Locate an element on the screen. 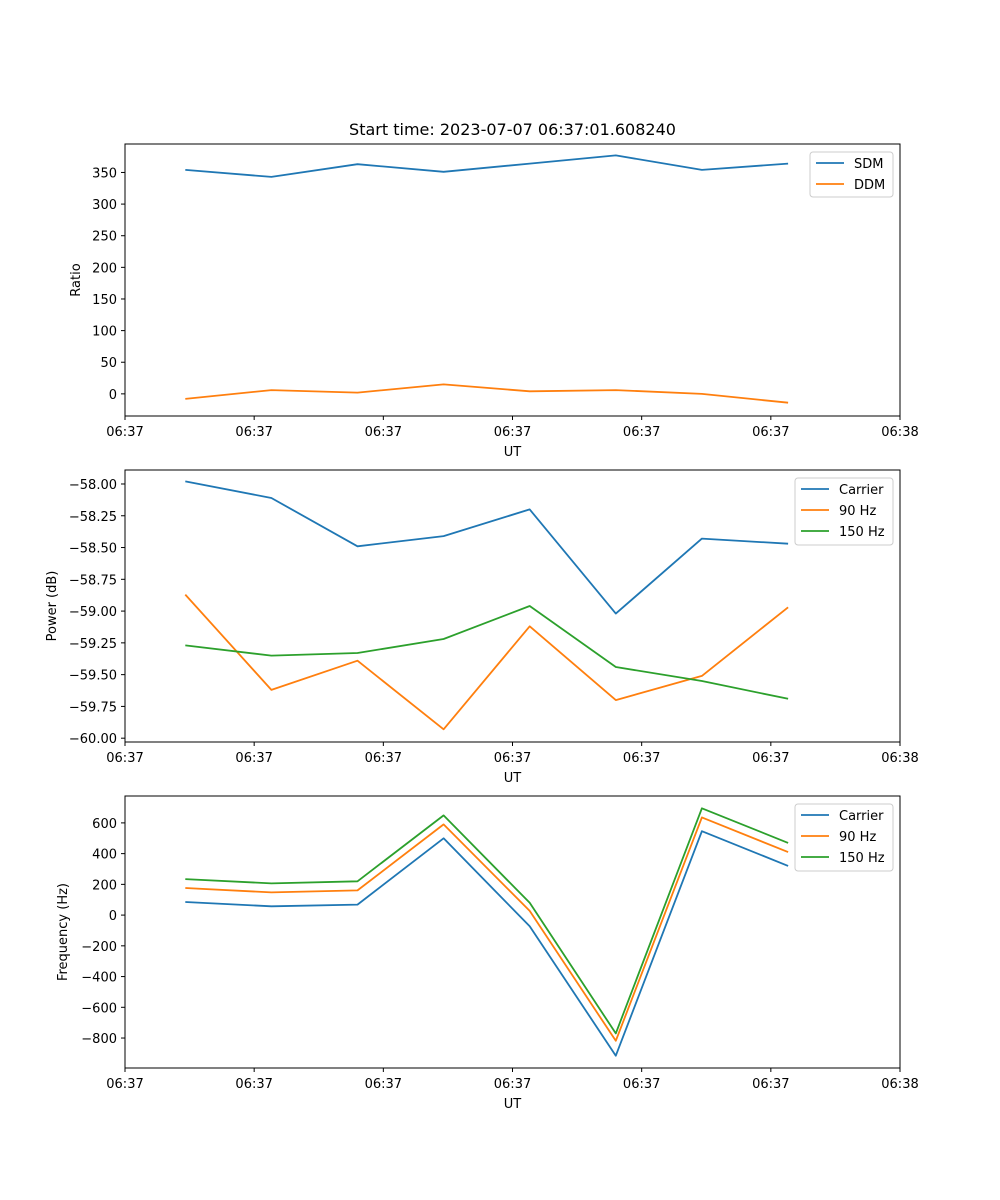 The height and width of the screenshot is (1200, 1000). y-tick-label: 250 is located at coordinates (104, 237).